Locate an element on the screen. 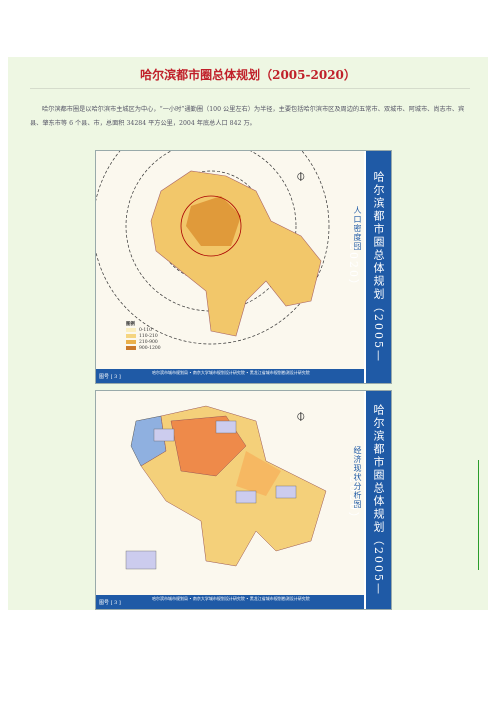 This screenshot has width=496, height=702. legend-item: 0-110 is located at coordinates (143, 330).